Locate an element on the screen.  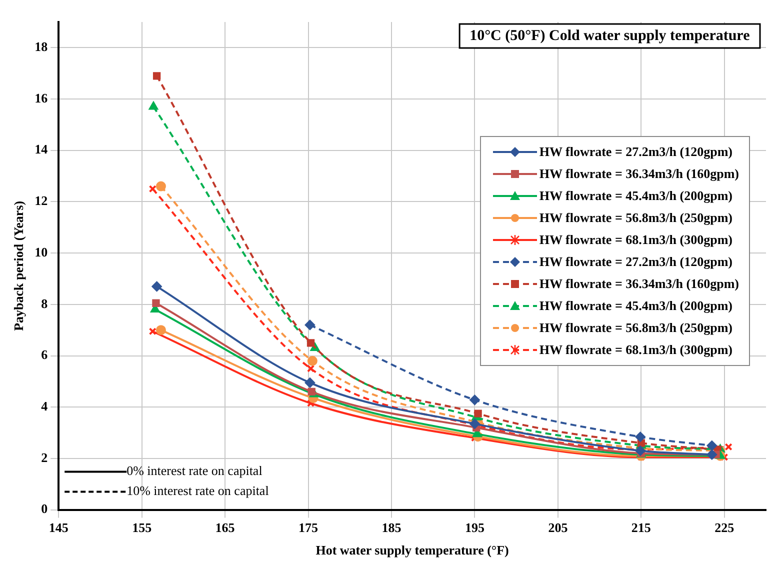
x-tick-label: 185 is located at coordinates (392, 527).